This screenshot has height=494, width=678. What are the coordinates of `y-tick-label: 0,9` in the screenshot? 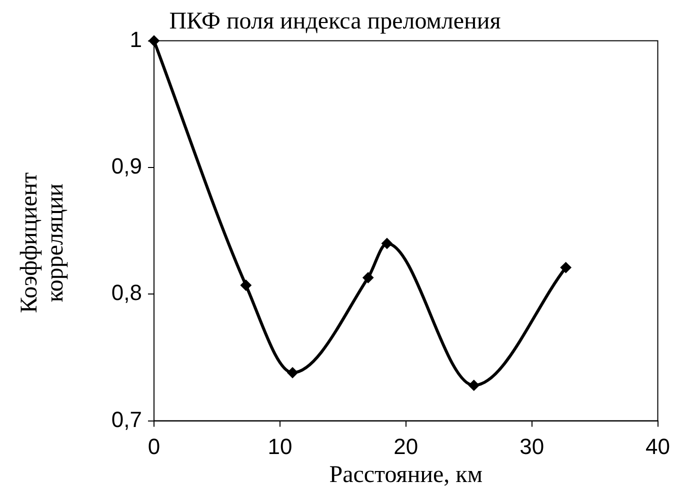 It's located at (126, 166).